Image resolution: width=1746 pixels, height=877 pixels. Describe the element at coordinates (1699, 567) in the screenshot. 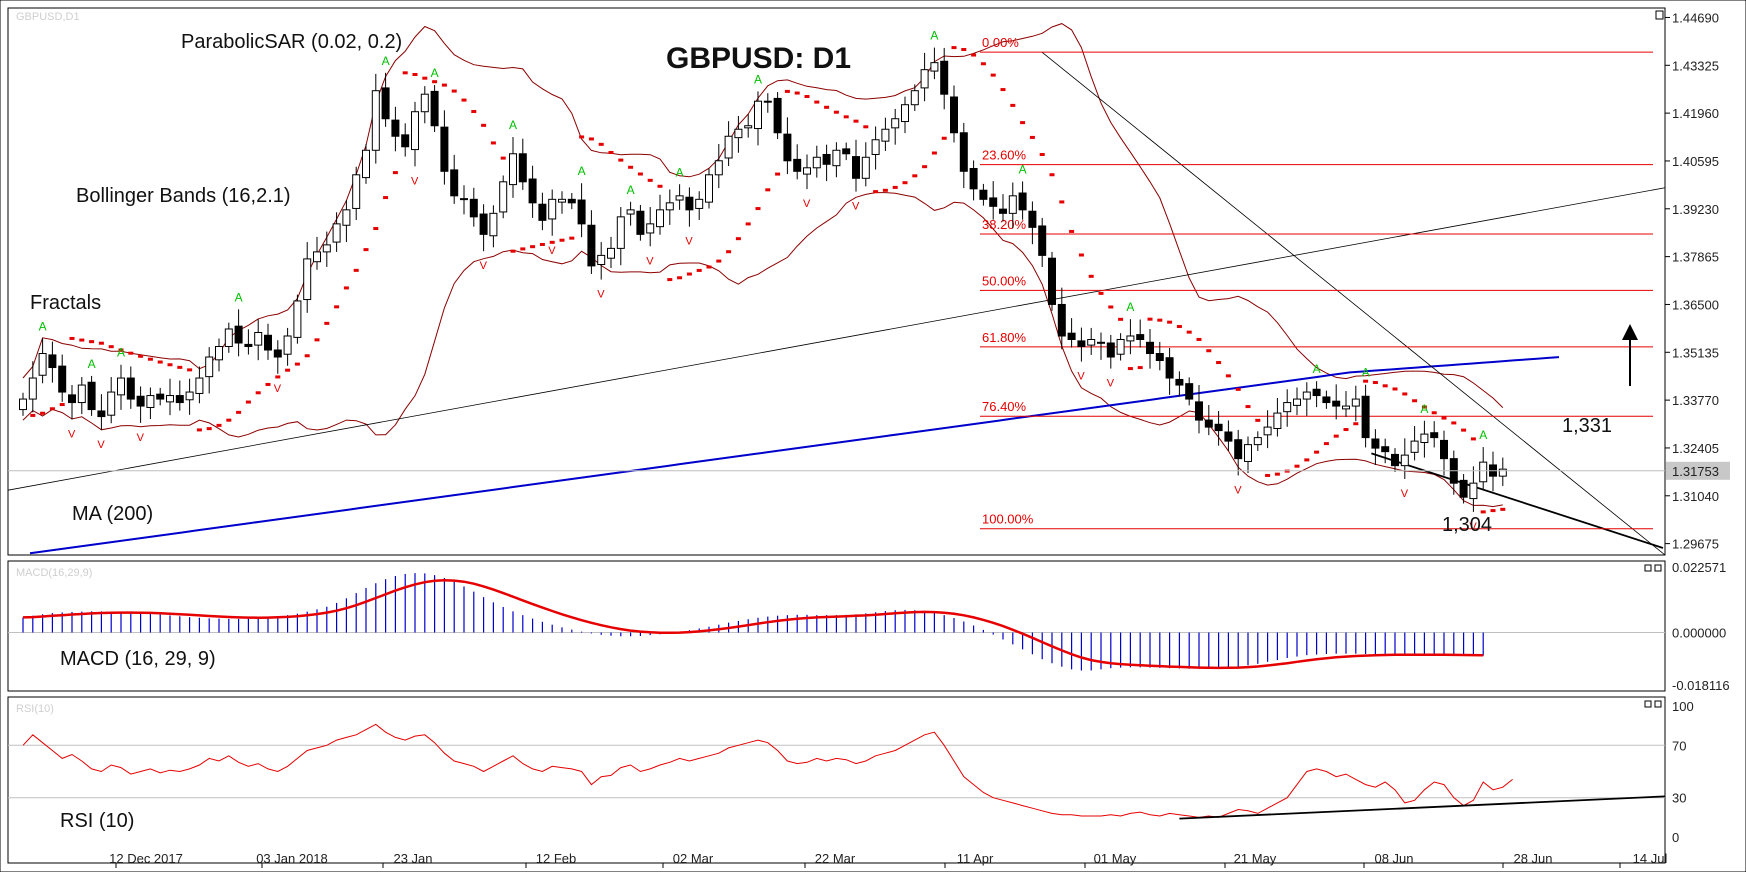

I see `macd-axis-label: 0.022571` at that location.